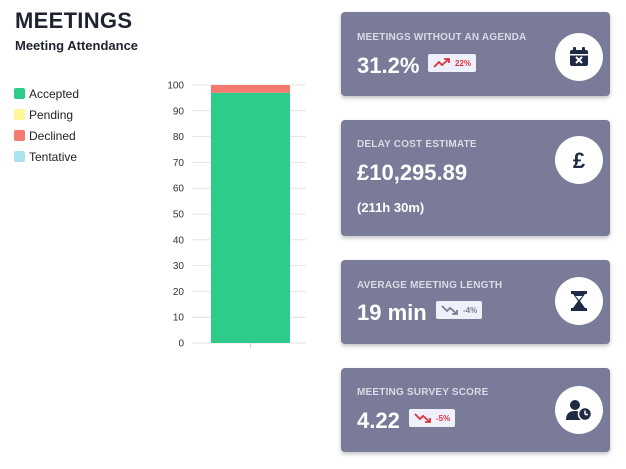  I want to click on legend-item-pending: Pending, so click(46, 114).